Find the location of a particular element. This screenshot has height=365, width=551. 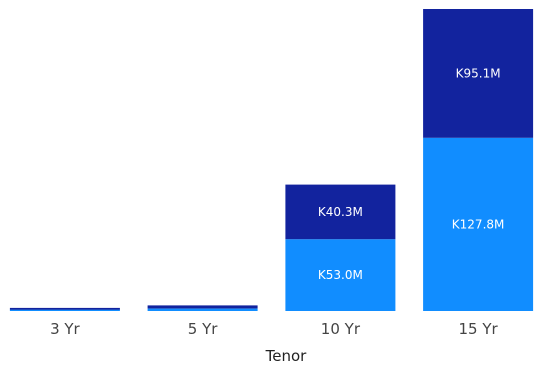

data-label-15-yr-s2: K95.1M is located at coordinates (478, 73).